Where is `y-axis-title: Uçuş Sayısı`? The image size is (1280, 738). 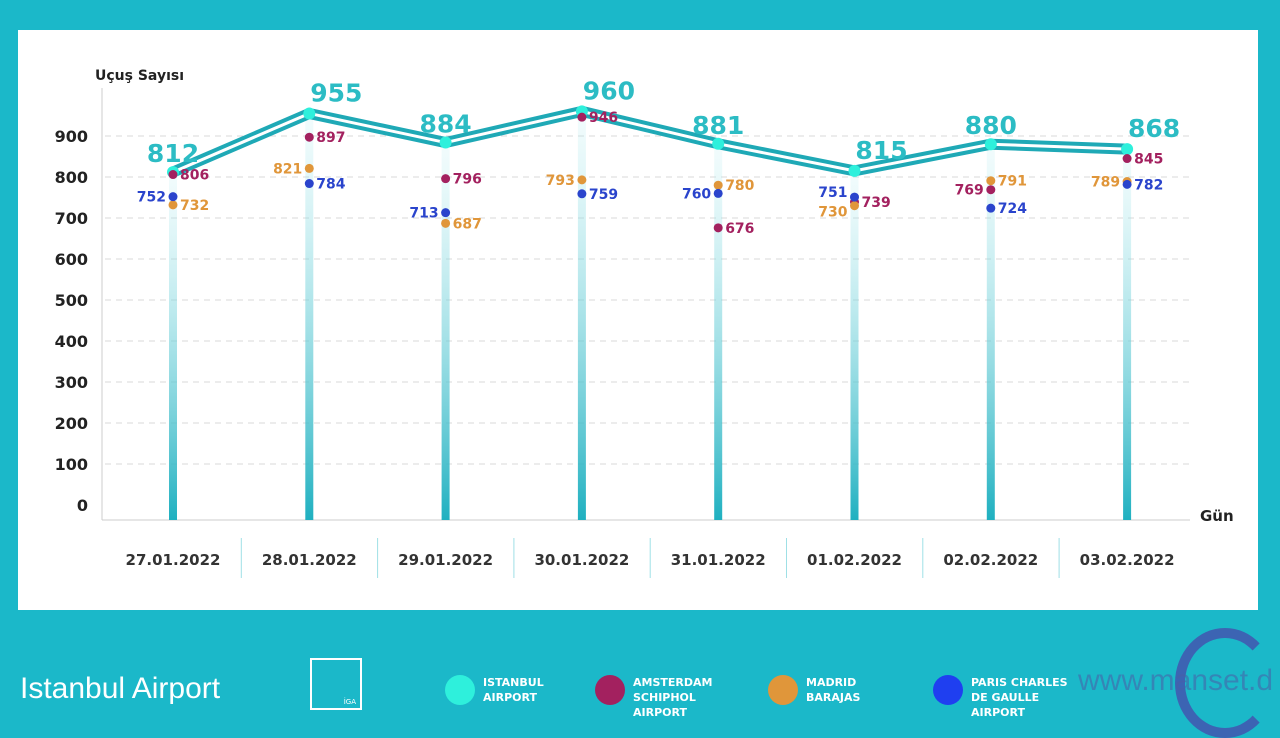 y-axis-title: Uçuş Sayısı is located at coordinates (139, 76).